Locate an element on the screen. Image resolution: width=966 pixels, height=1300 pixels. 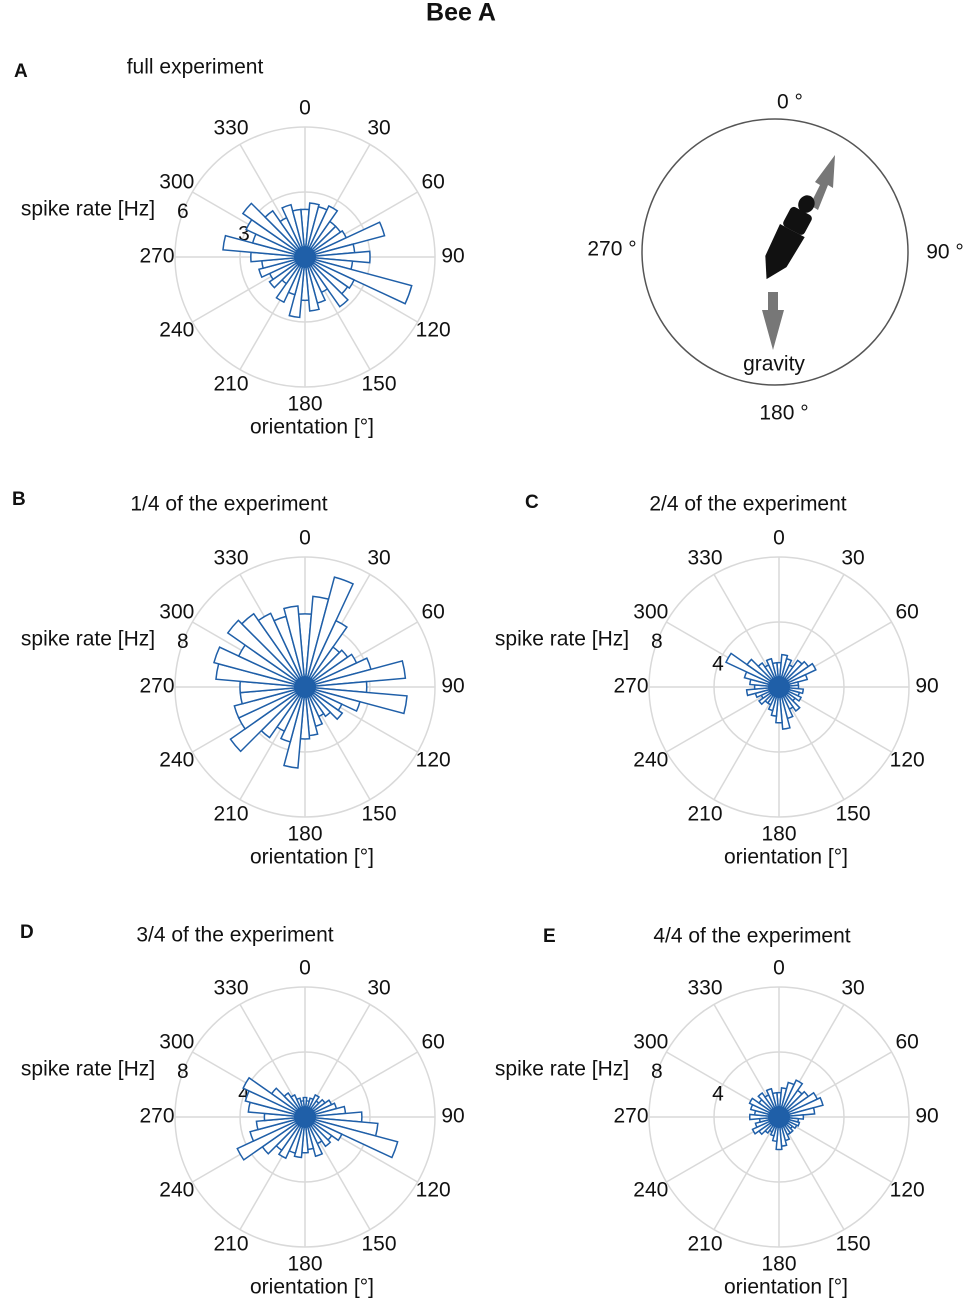
angle-label: 90 ° is located at coordinates (945, 252).